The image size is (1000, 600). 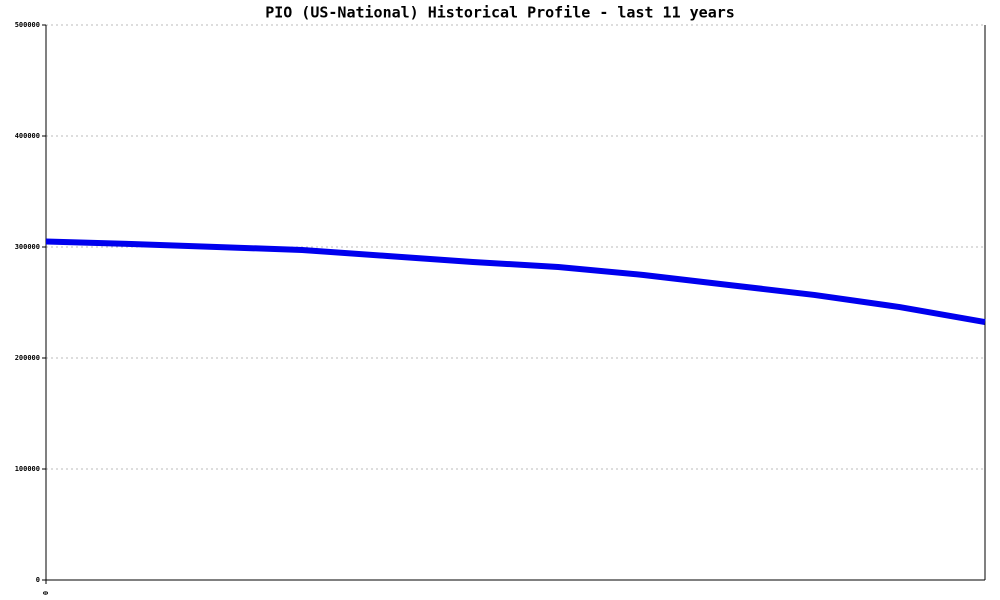 I want to click on y-tick-label: 200000, so click(x=27, y=358).